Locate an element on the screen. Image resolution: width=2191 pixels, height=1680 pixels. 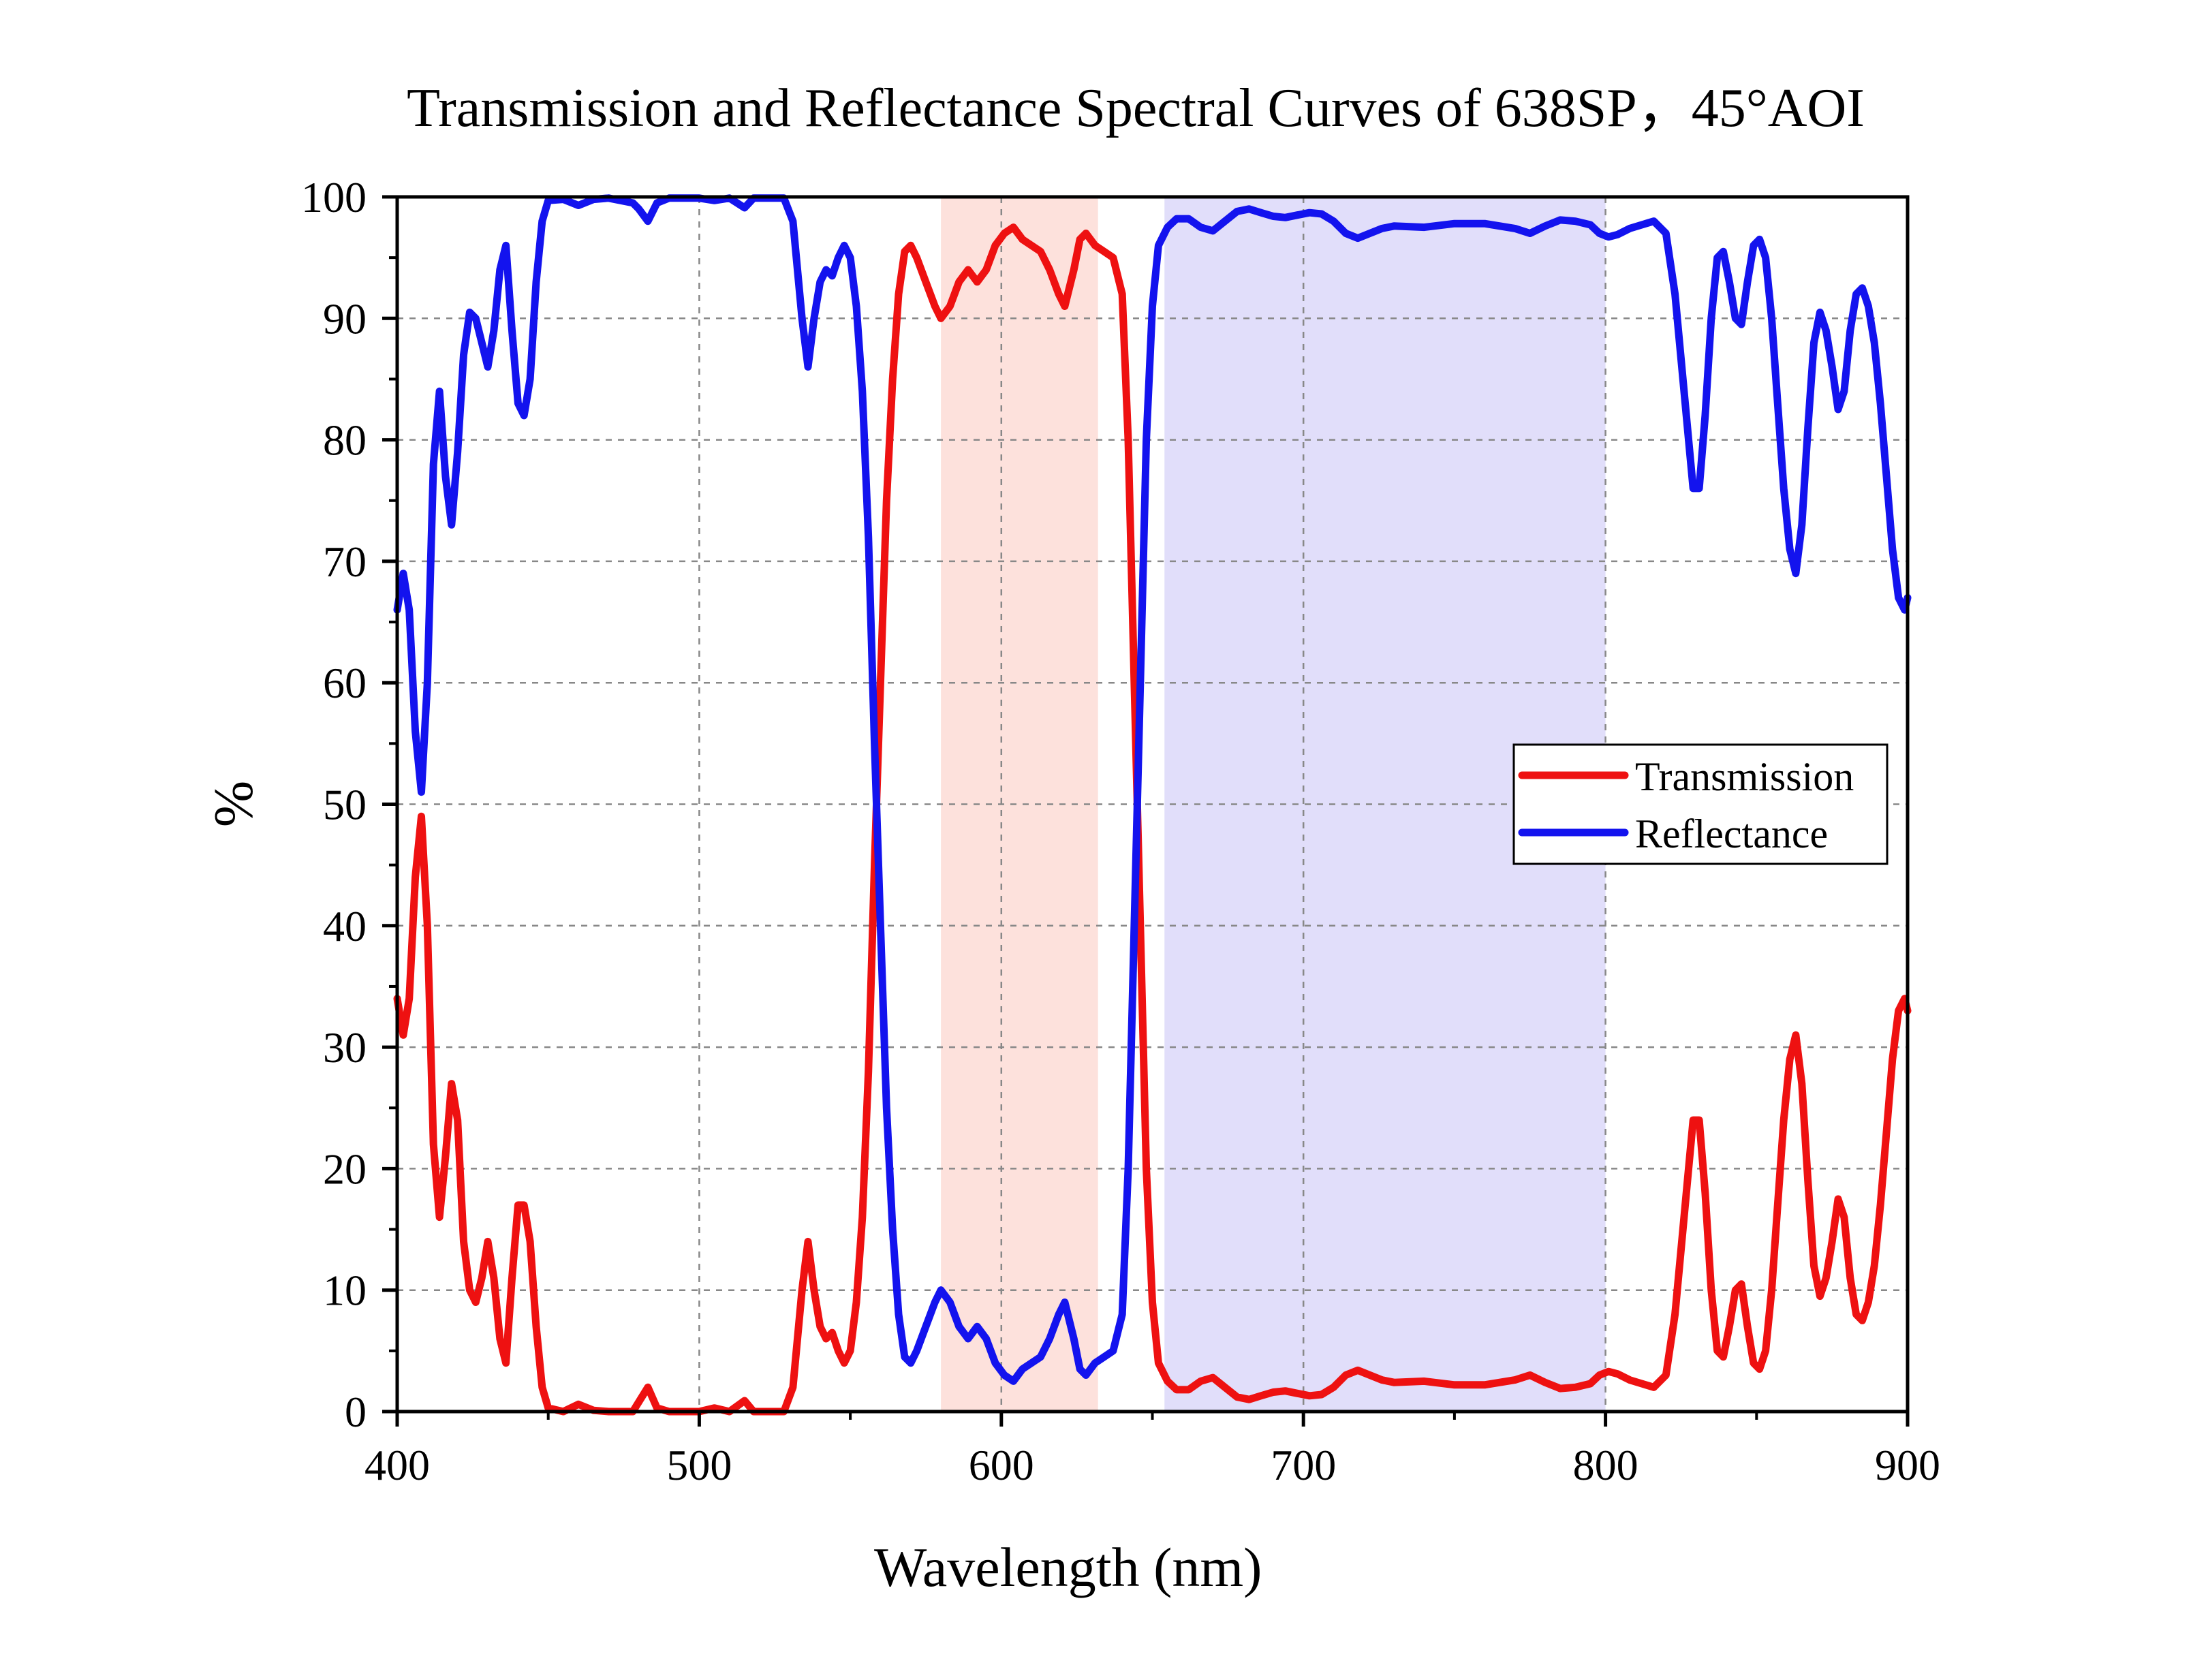
y-axis-title: % is located at coordinates (233, 804).